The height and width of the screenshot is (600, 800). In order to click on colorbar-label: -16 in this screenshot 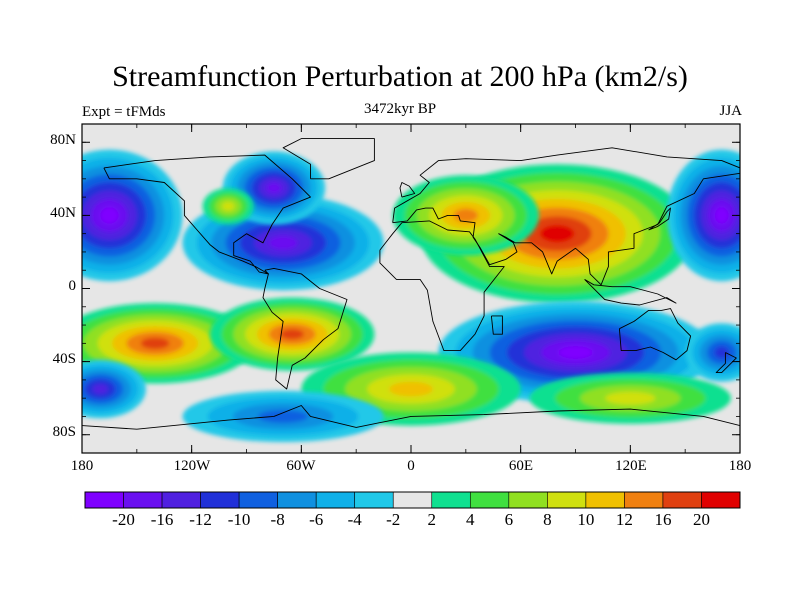, I will do `click(162, 519)`.